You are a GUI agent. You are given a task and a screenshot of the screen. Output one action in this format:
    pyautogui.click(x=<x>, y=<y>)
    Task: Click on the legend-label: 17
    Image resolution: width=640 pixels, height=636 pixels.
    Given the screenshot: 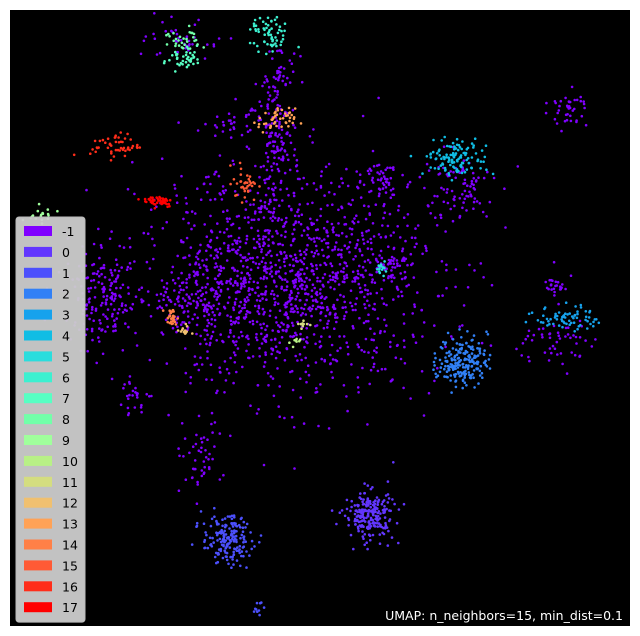 What is the action you would take?
    pyautogui.click(x=70, y=607)
    